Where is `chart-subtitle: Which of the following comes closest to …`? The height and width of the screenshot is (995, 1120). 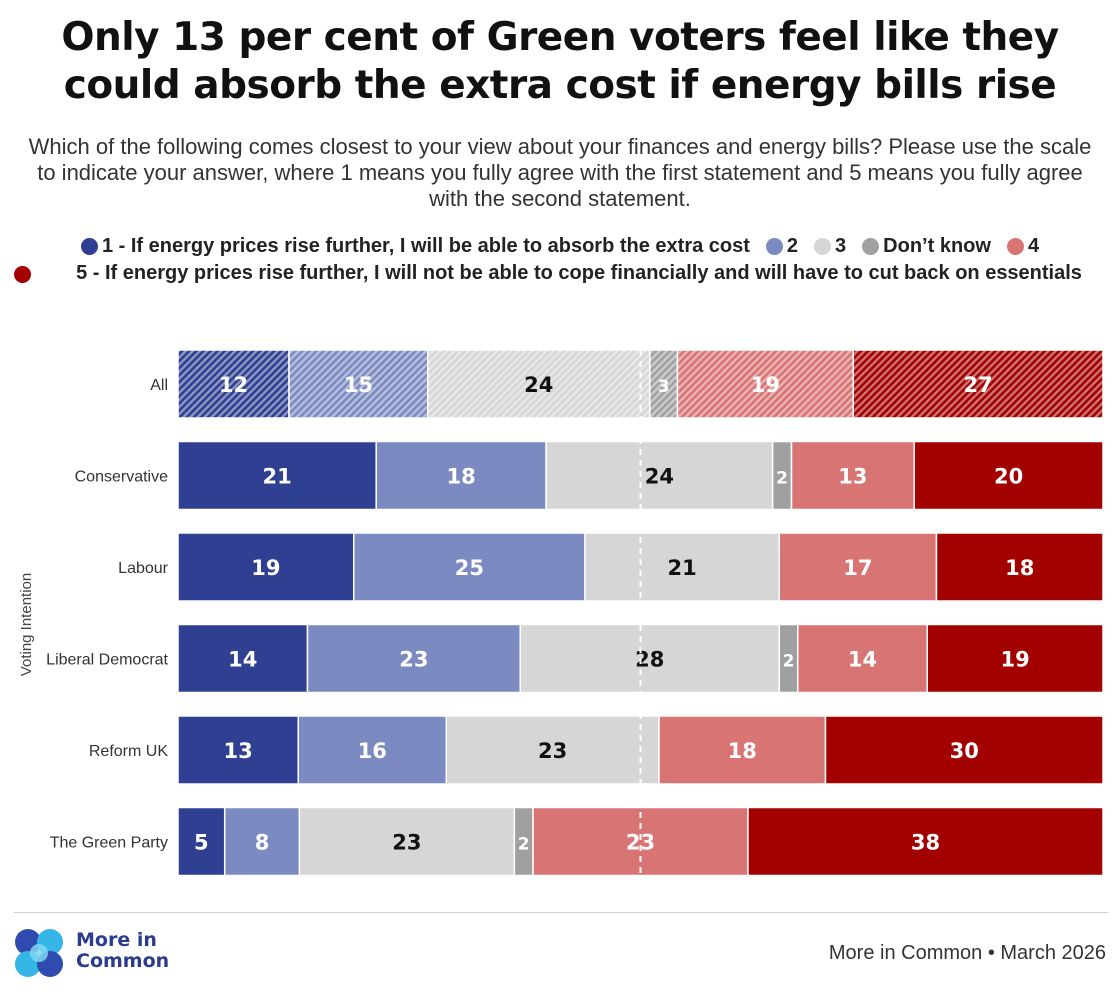 chart-subtitle: Which of the following comes closest to … is located at coordinates (560, 172).